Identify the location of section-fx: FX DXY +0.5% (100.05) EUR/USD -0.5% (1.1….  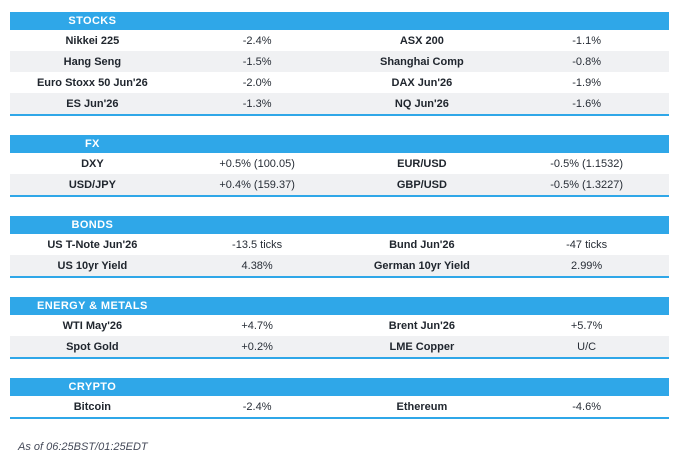
(339, 166).